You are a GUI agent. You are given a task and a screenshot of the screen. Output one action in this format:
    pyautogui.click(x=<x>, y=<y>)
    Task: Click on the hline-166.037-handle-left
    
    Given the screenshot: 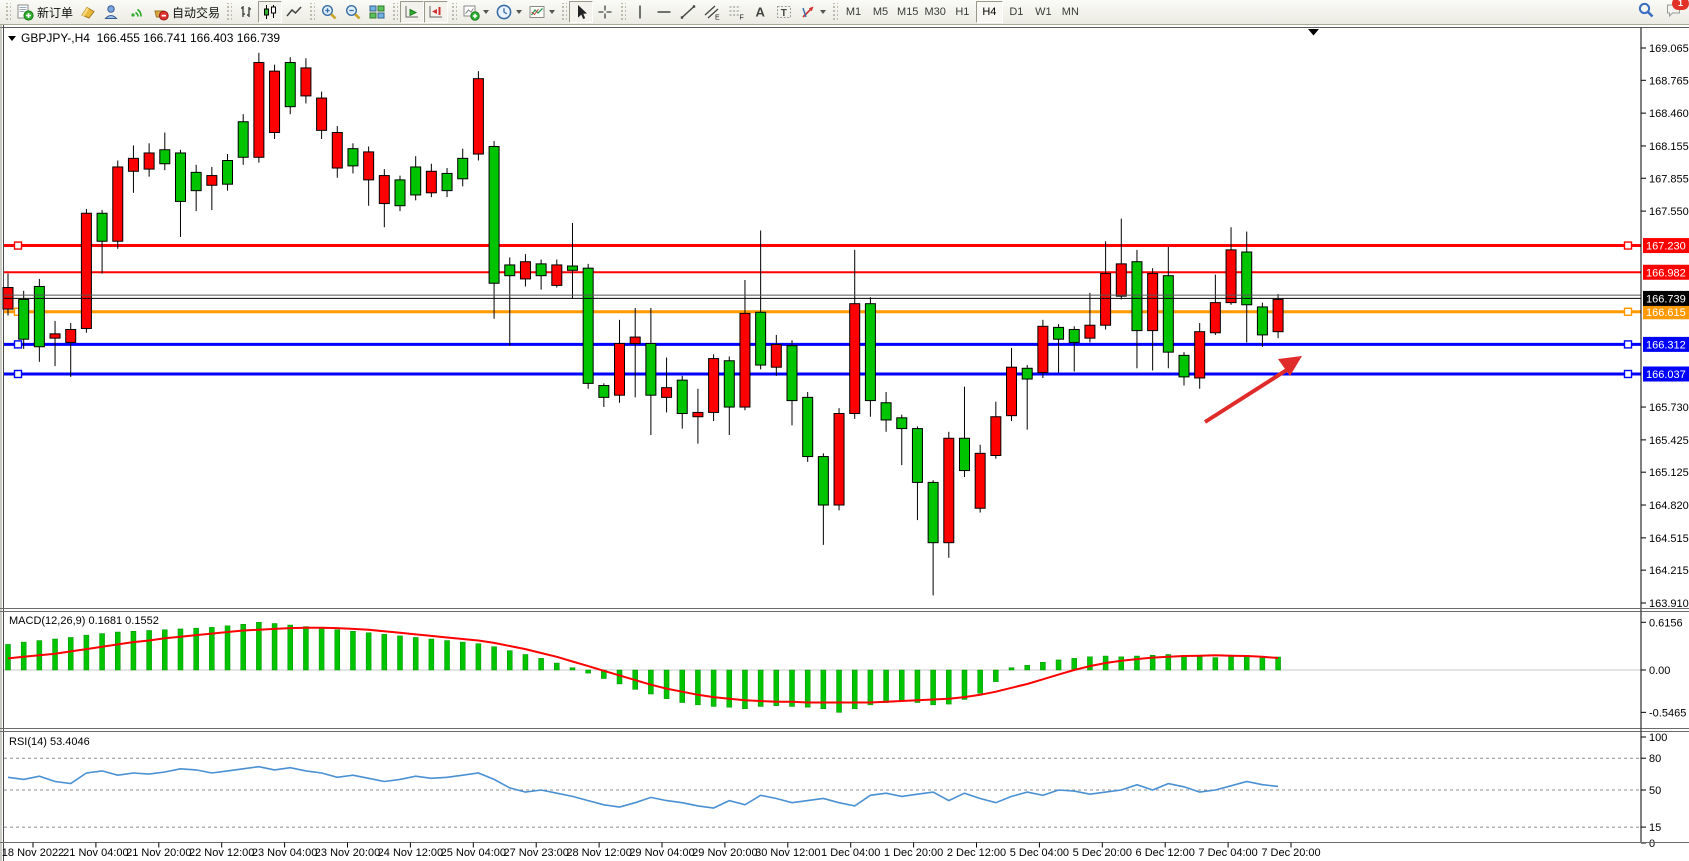 What is the action you would take?
    pyautogui.click(x=18, y=374)
    